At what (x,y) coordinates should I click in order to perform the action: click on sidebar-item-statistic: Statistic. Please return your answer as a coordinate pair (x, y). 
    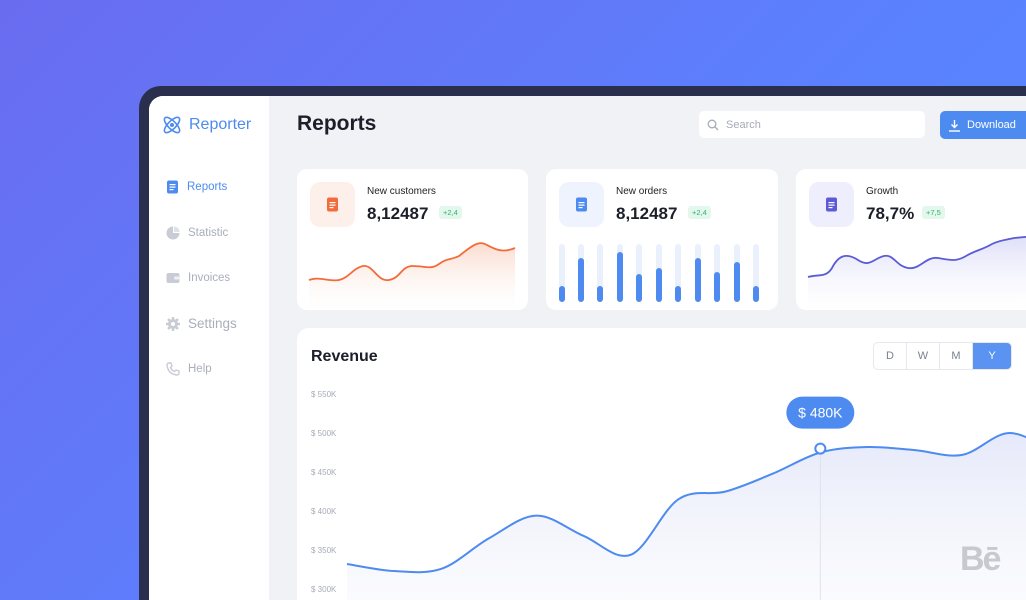
    Looking at the image, I should click on (201, 233).